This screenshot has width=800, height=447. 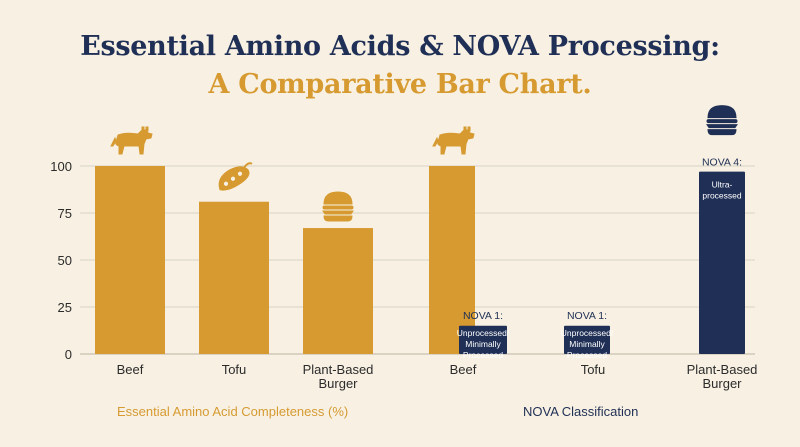 What do you see at coordinates (400, 84) in the screenshot?
I see `chart-subtitle: A Comparative Bar Chart.` at bounding box center [400, 84].